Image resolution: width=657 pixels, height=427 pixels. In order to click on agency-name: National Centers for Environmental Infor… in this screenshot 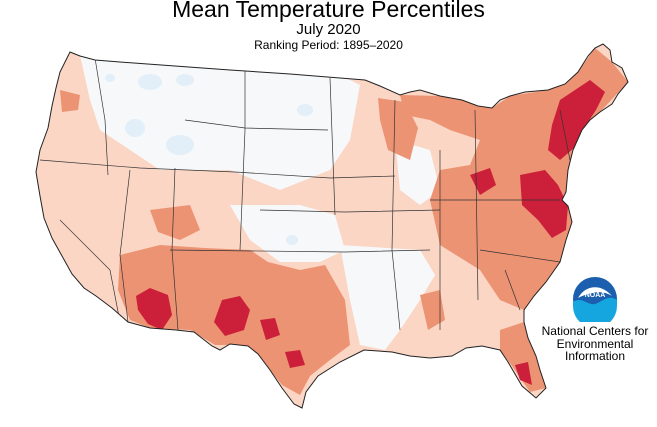, I will do `click(594, 344)`.